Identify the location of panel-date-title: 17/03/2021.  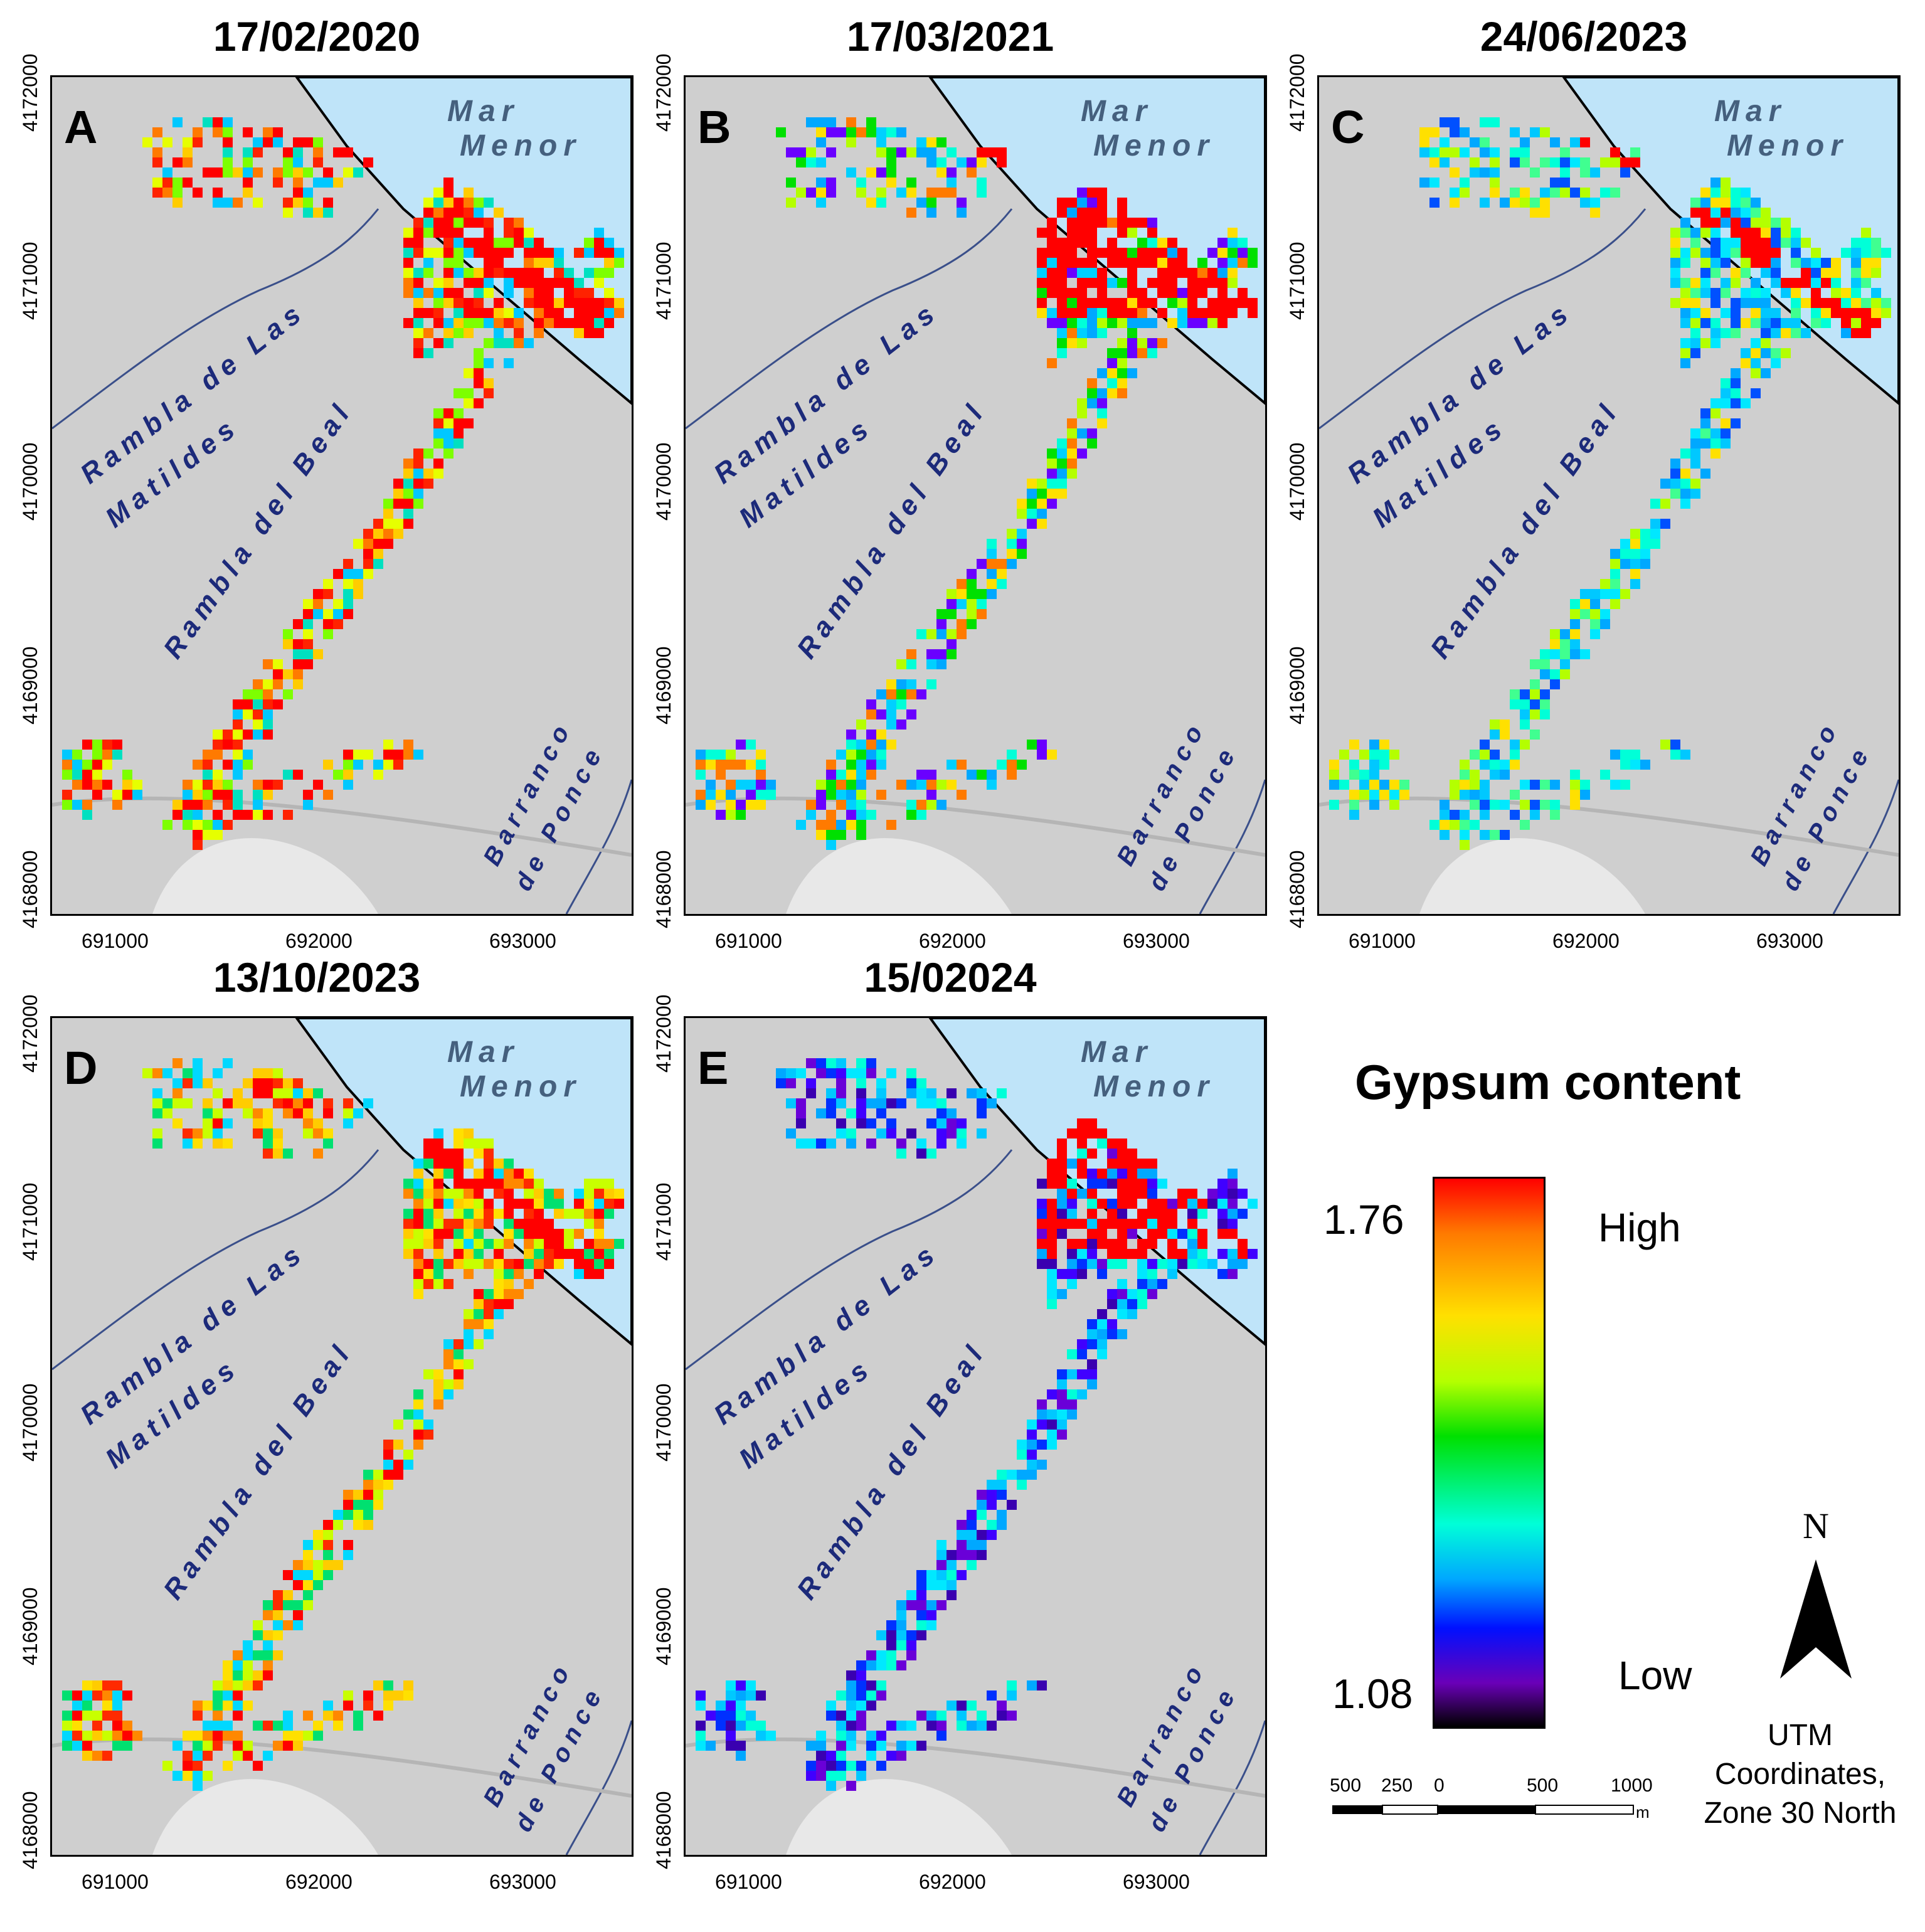
(950, 36).